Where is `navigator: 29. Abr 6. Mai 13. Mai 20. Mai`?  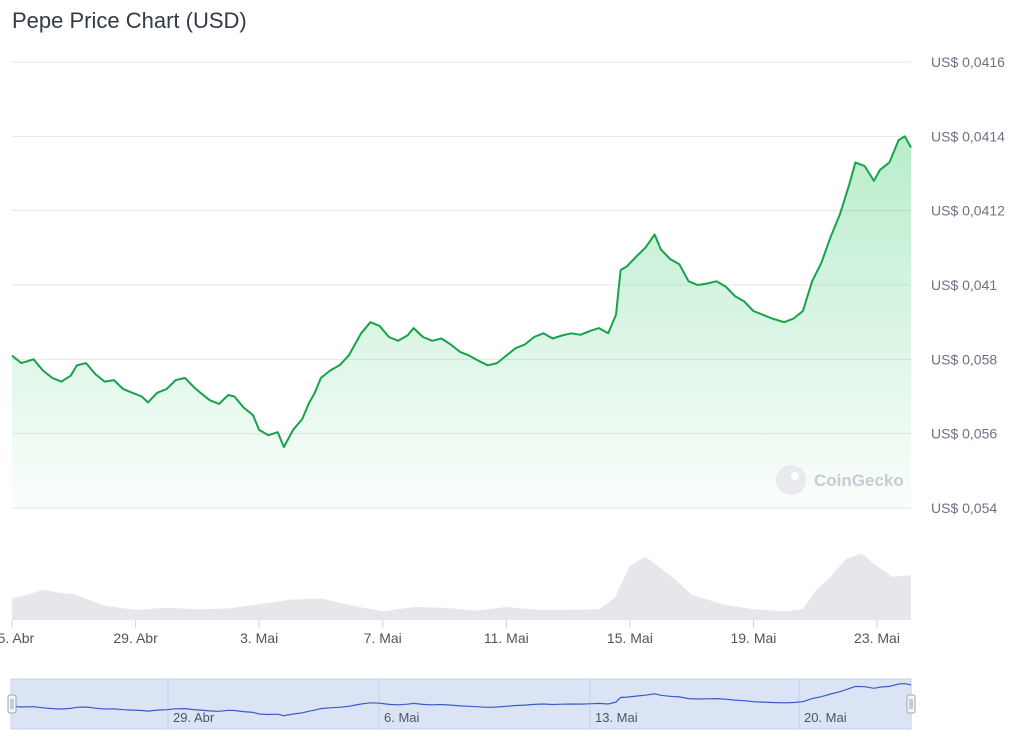 navigator: 29. Abr 6. Mai 13. Mai 20. Mai is located at coordinates (461, 704).